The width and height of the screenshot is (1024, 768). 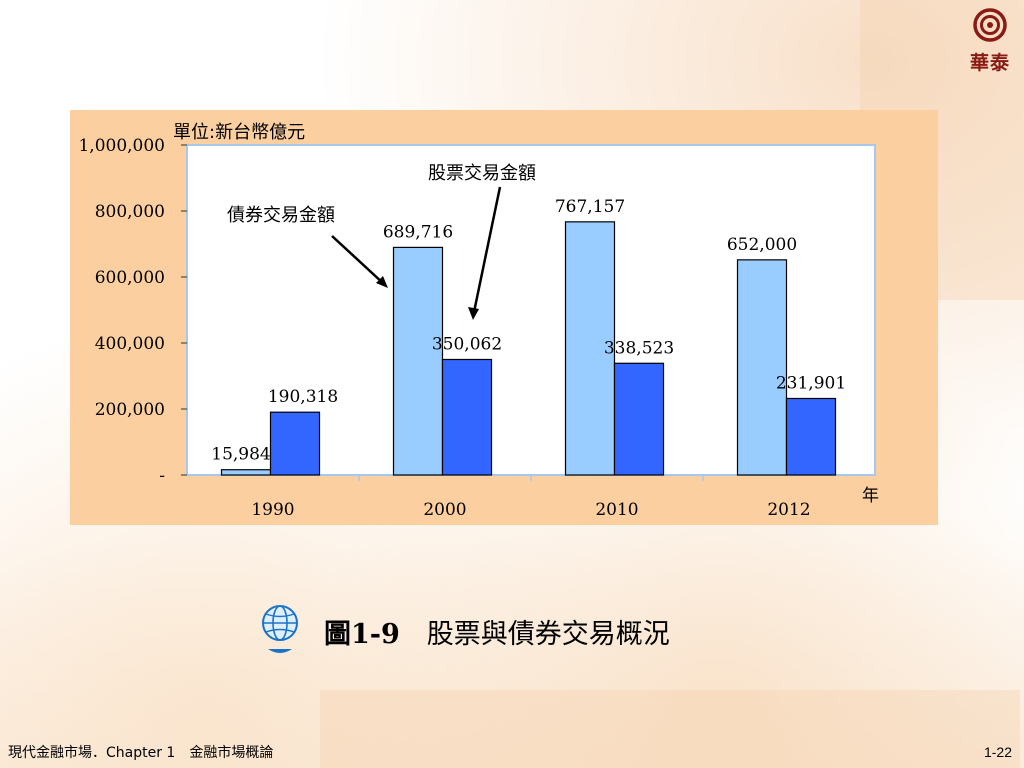 I want to click on x-tick-label: 2000, so click(x=444, y=510).